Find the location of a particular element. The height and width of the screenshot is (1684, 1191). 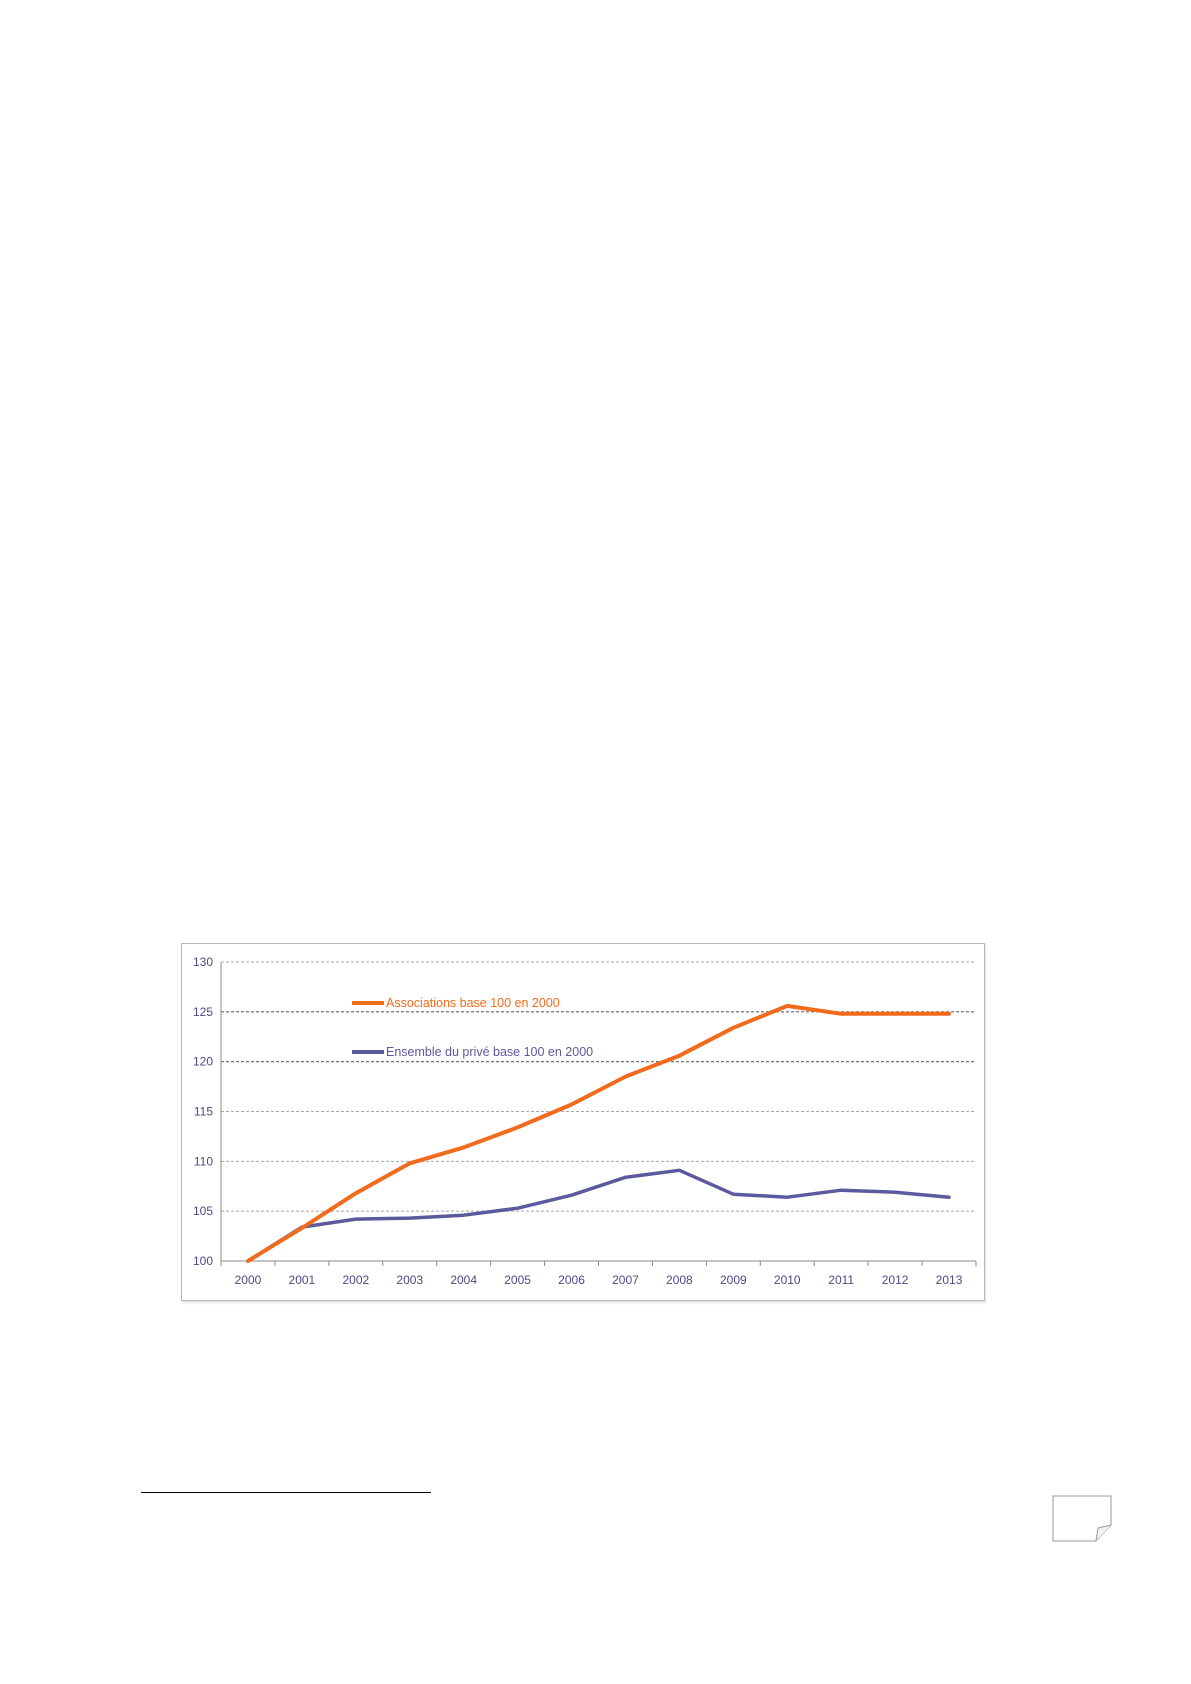

x-tick-label: 2000 is located at coordinates (248, 1280).